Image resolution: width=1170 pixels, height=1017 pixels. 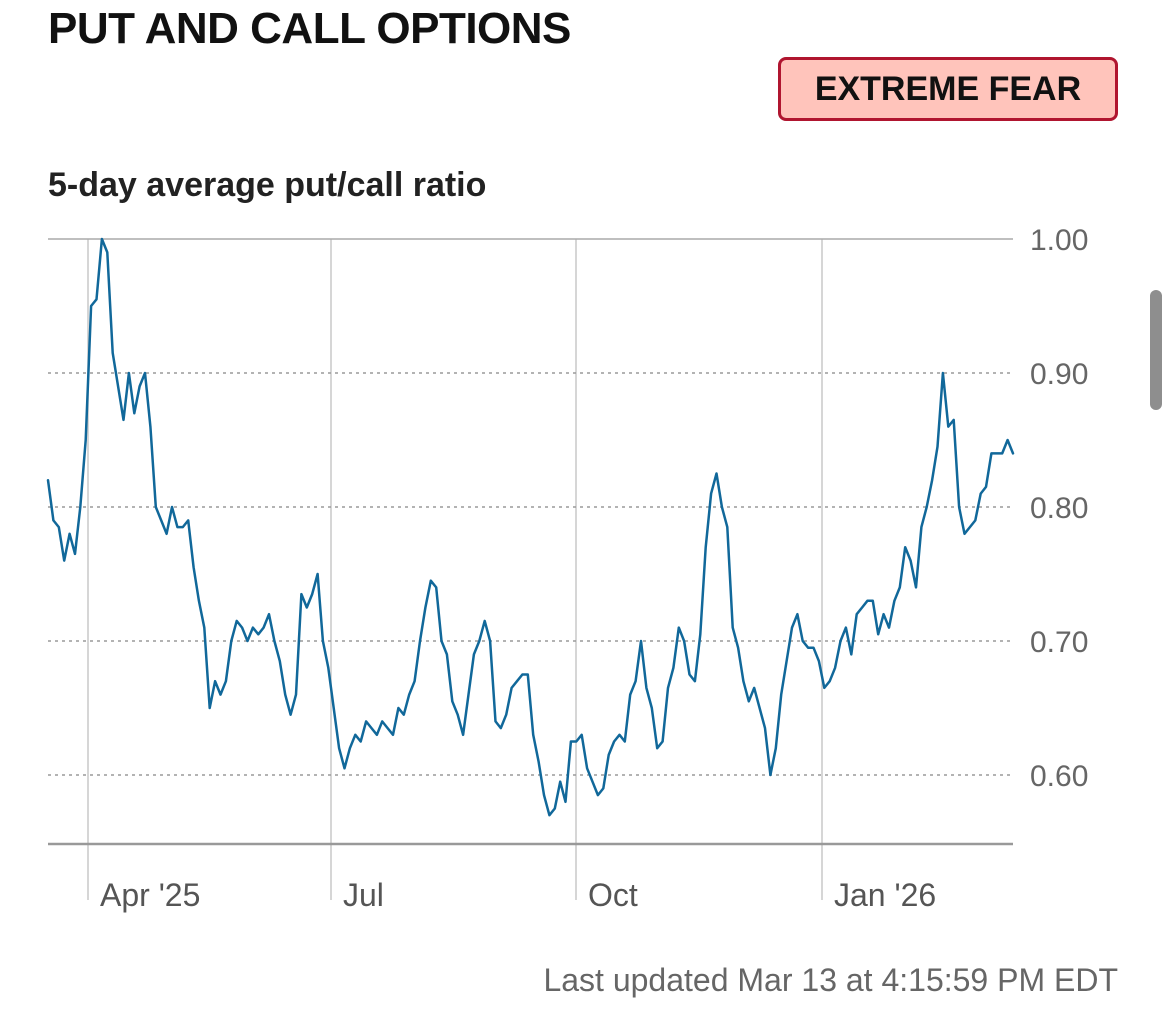 I want to click on scrollbar-thumb, so click(x=1156, y=350).